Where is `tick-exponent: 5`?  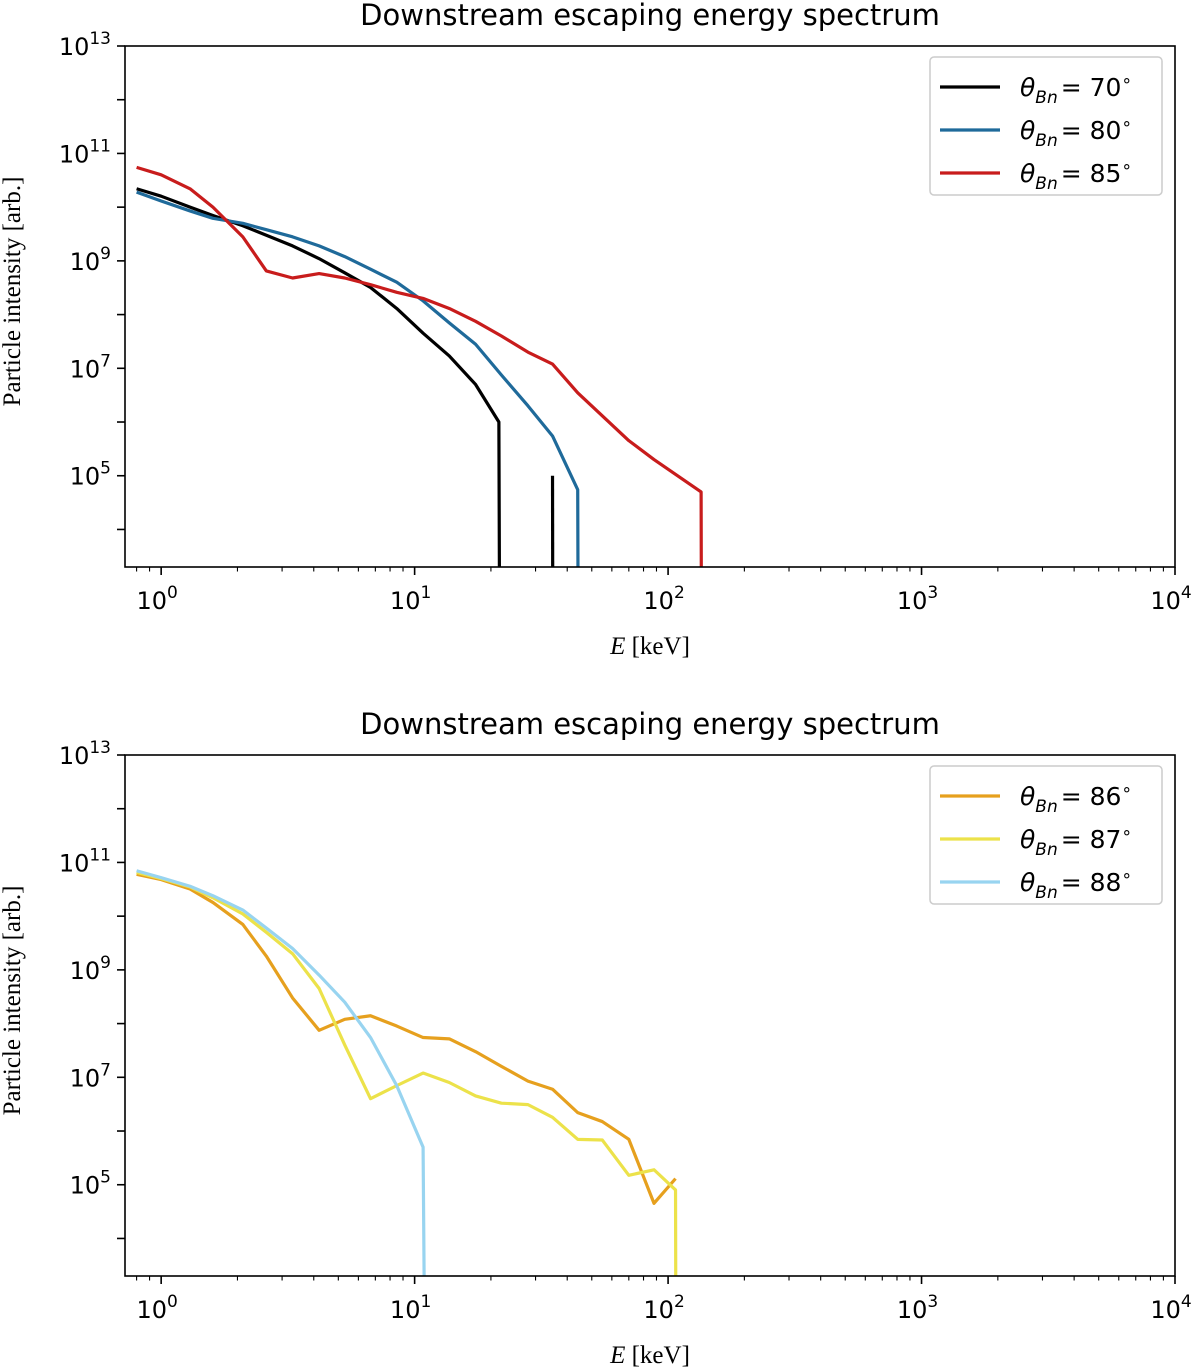 tick-exponent: 5 is located at coordinates (105, 469).